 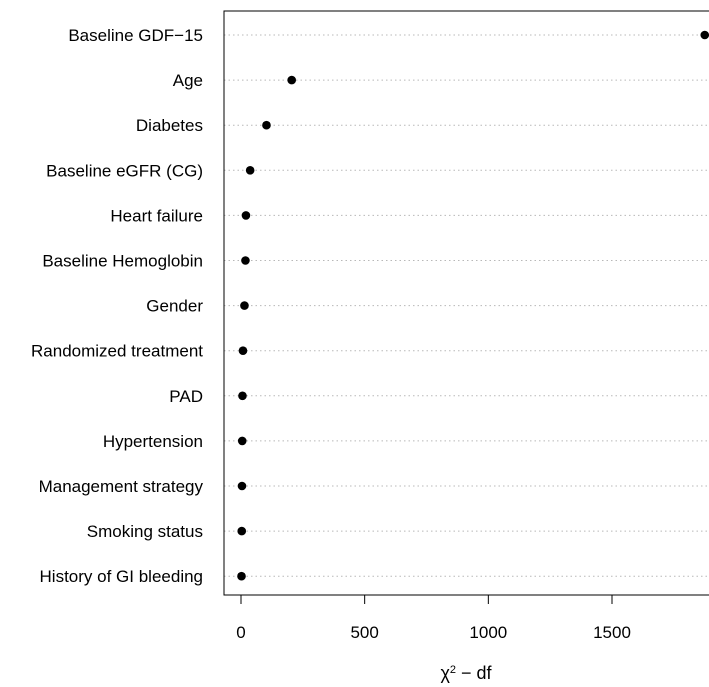 What do you see at coordinates (612, 632) in the screenshot?
I see `x-tick-label: 1500` at bounding box center [612, 632].